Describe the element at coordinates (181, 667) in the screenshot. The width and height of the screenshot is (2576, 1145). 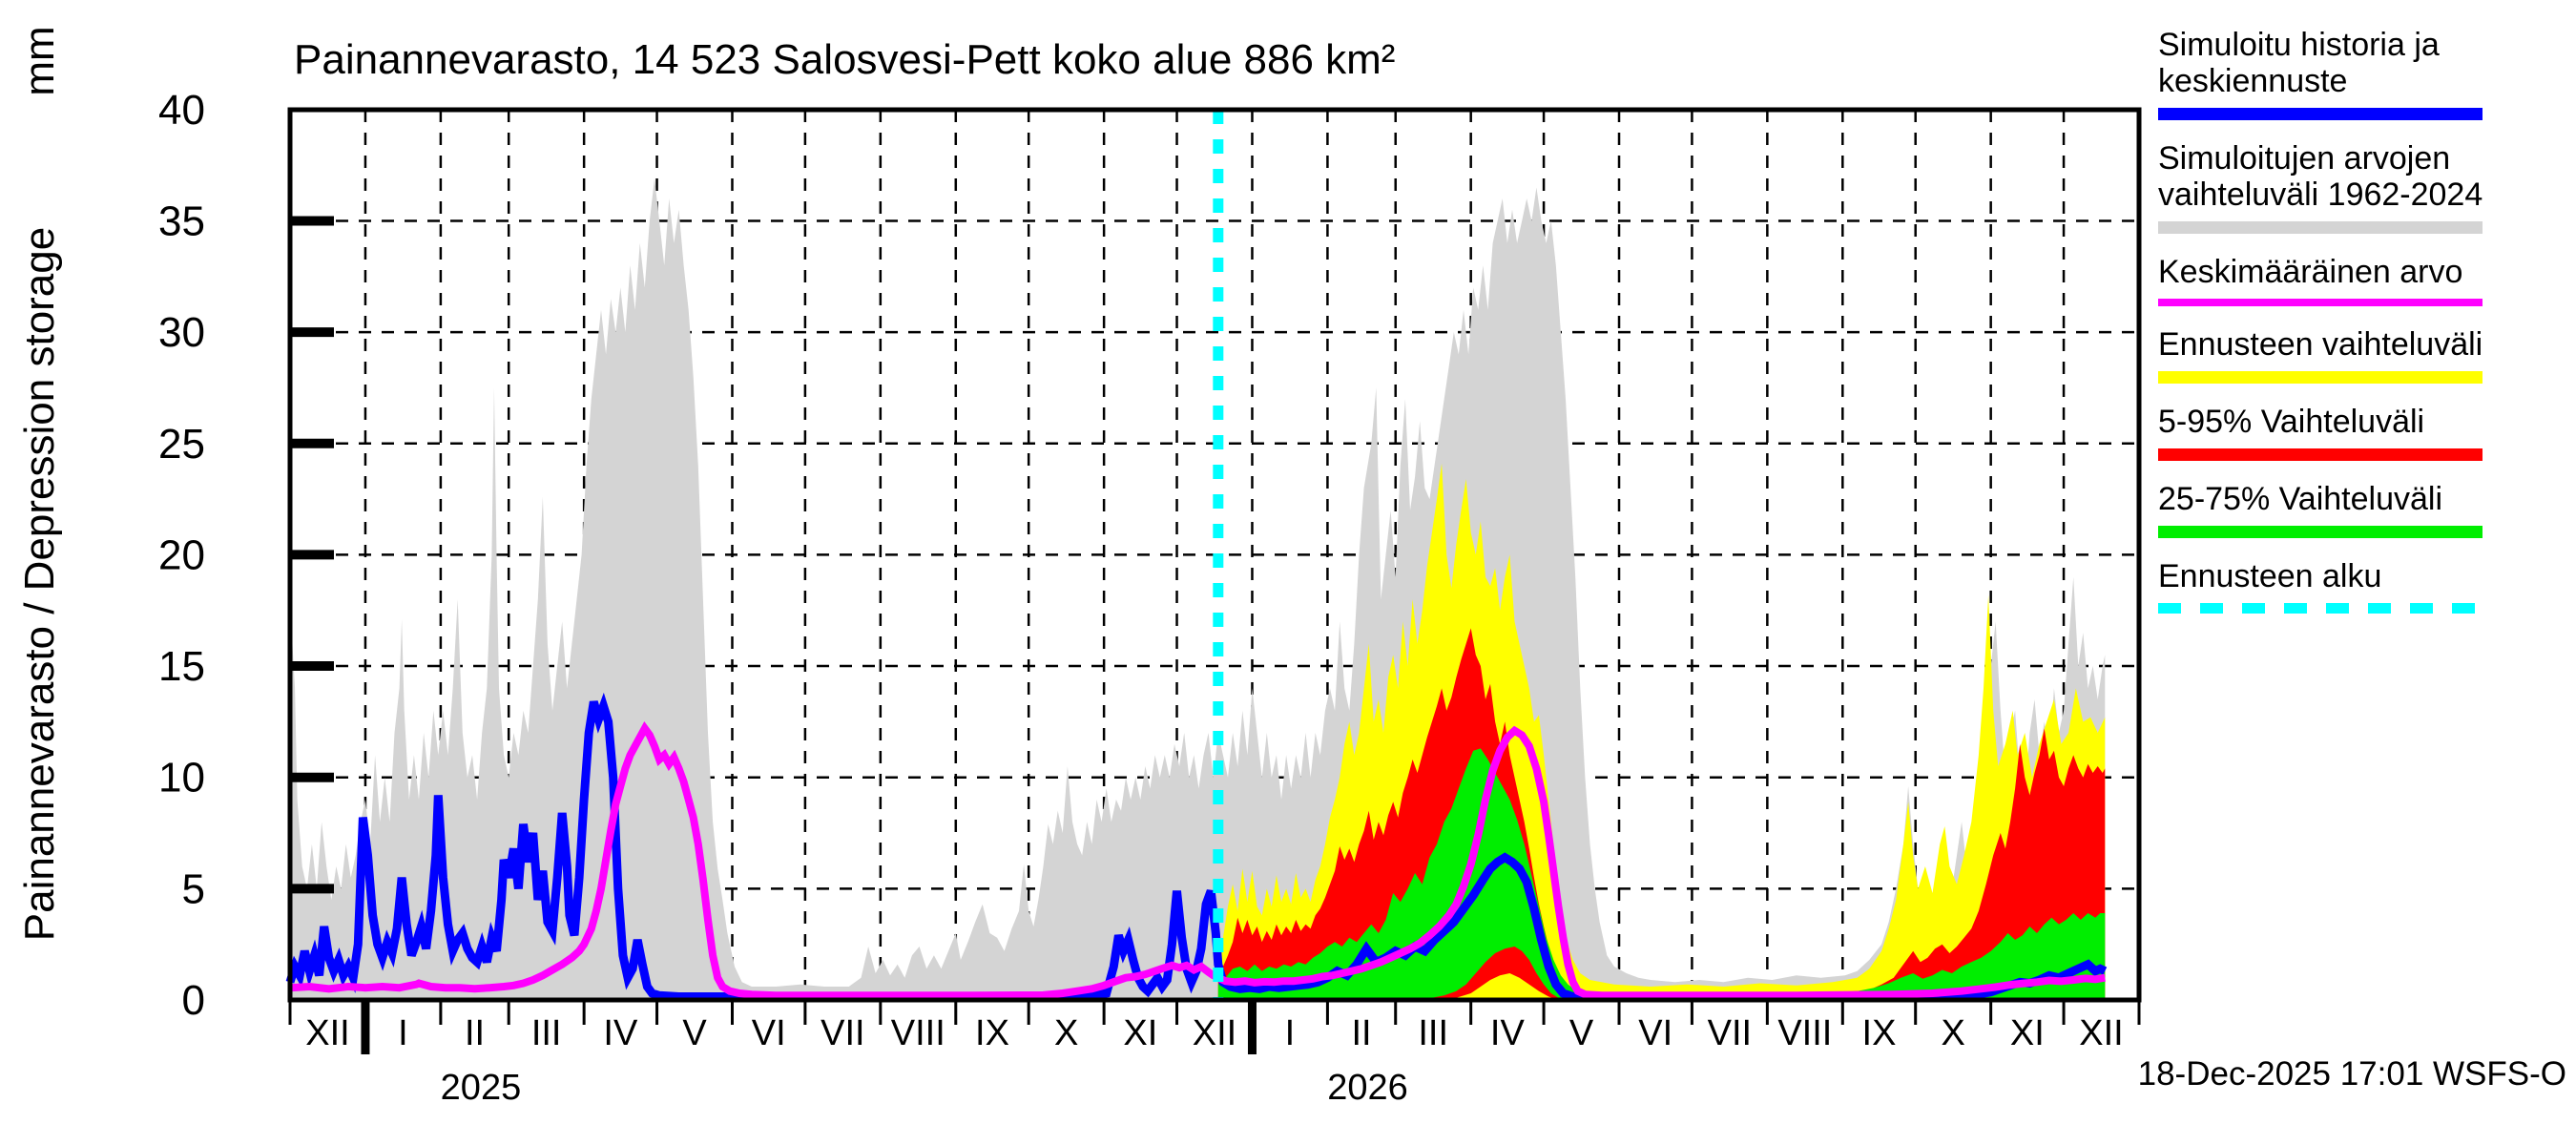
I see `y-tick-label: 15` at that location.